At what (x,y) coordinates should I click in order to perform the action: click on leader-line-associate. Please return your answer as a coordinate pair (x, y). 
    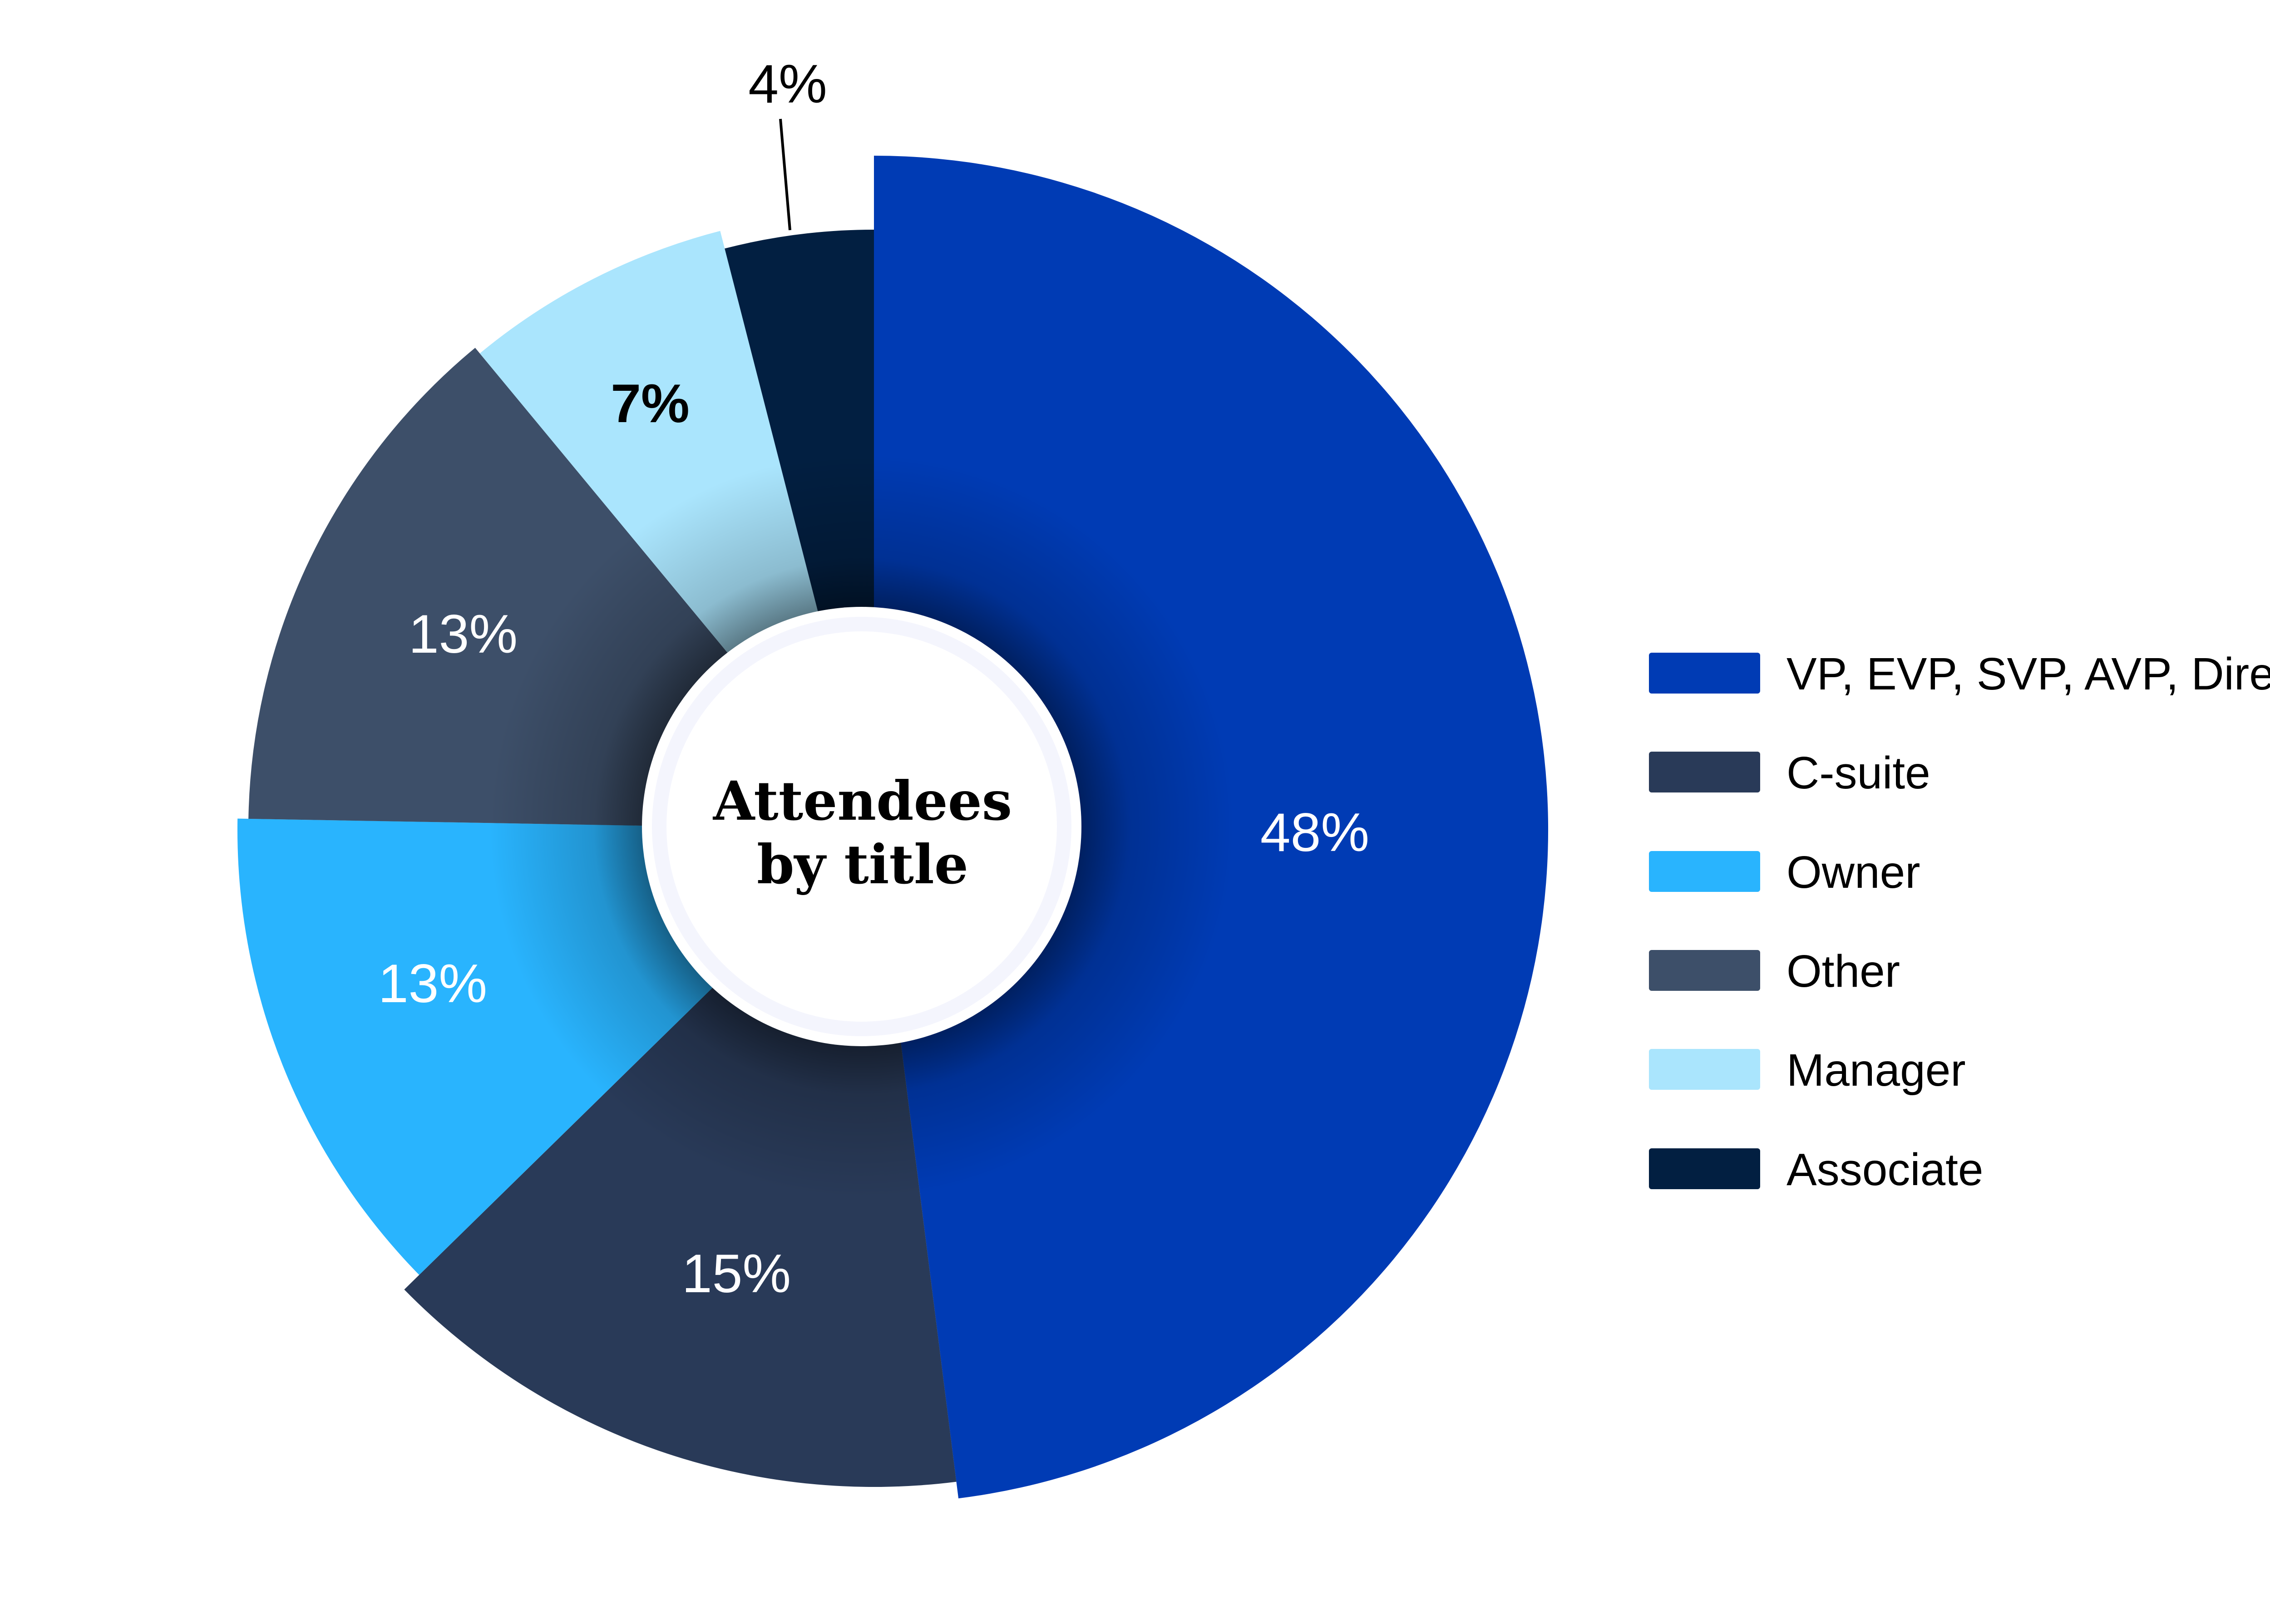
    Looking at the image, I should click on (785, 174).